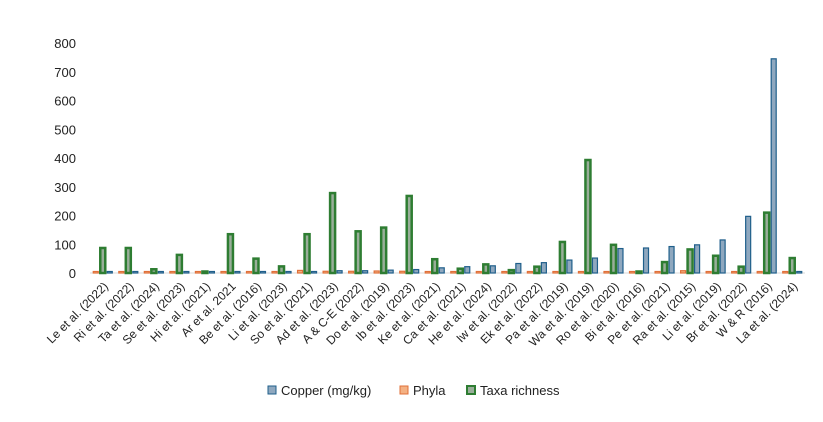 The height and width of the screenshot is (422, 823). Describe the element at coordinates (65, 216) in the screenshot. I see `y-tick-label: 200` at that location.